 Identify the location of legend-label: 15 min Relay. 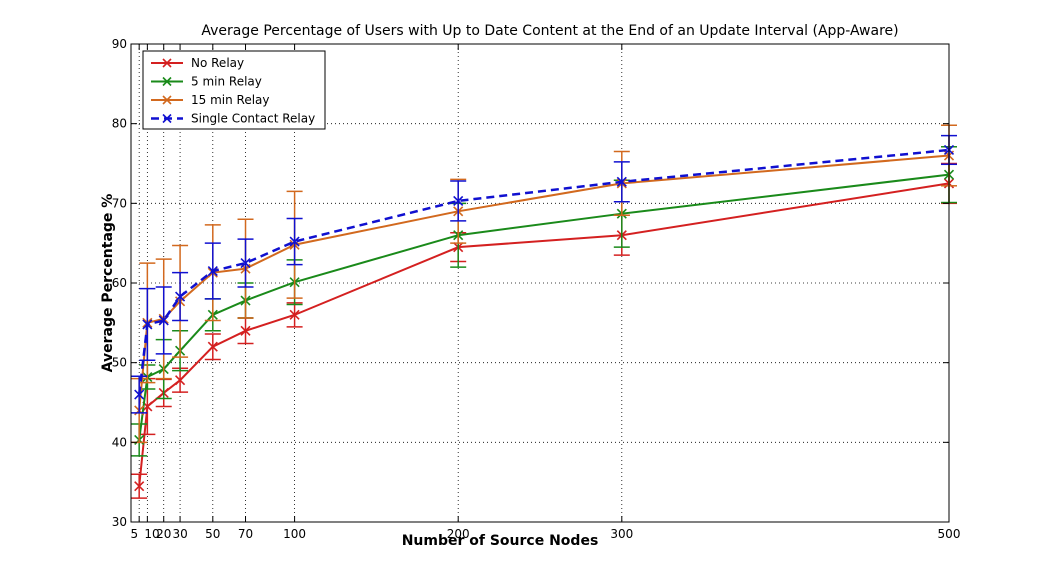
(230, 100).